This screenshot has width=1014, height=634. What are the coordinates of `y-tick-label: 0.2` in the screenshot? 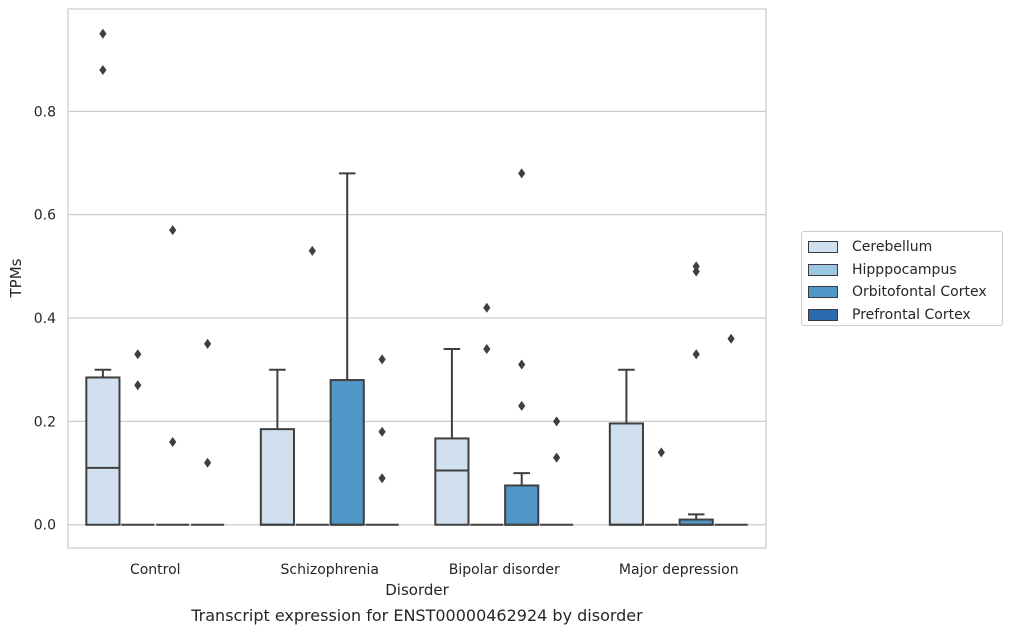 It's located at (45, 422).